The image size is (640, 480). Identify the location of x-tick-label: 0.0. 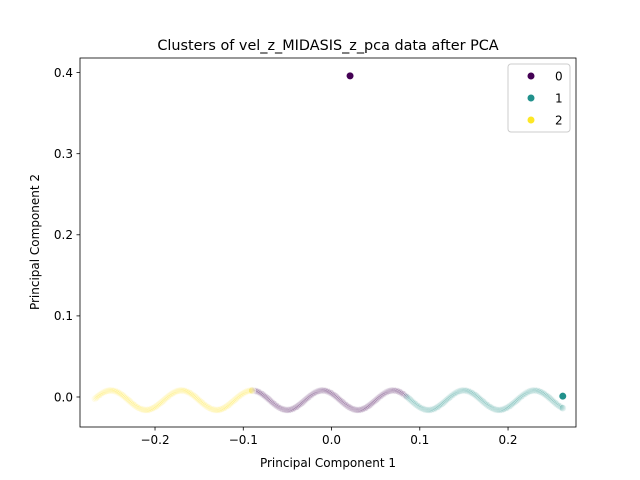
(331, 440).